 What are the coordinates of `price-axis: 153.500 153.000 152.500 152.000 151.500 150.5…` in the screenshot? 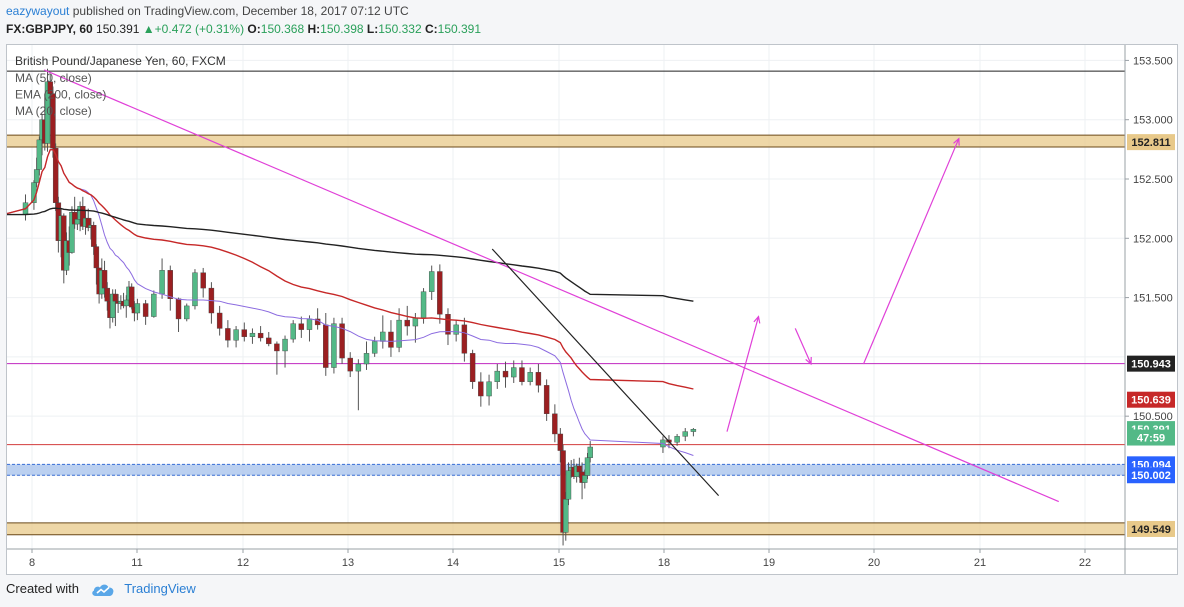 It's located at (1149, 239).